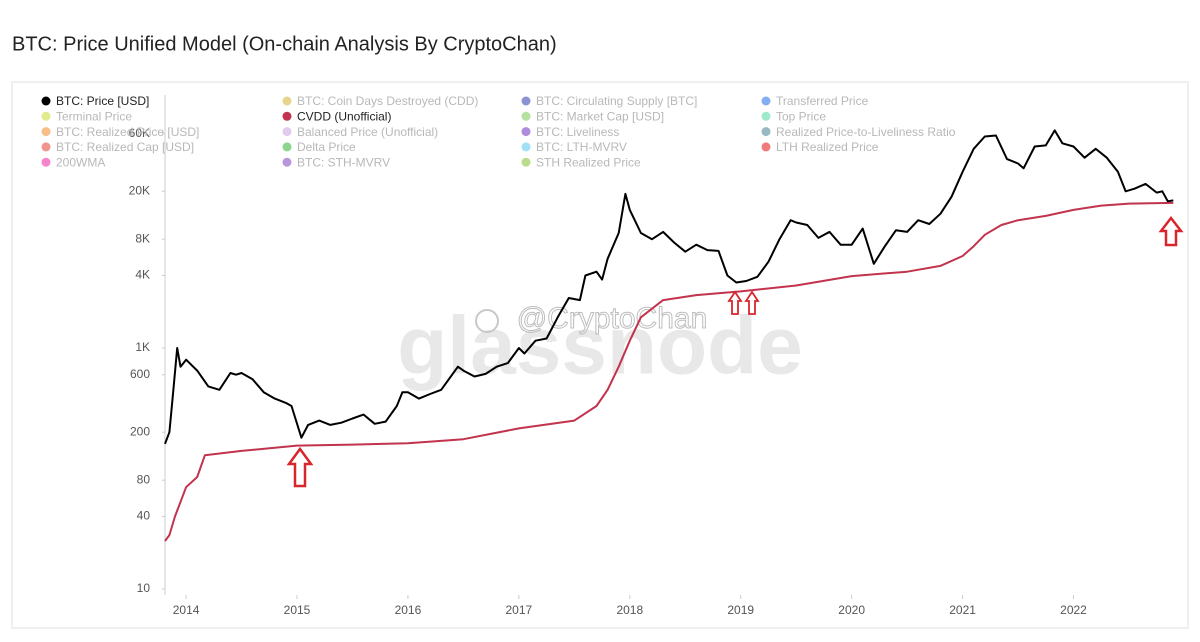 Image resolution: width=1200 pixels, height=642 pixels. Describe the element at coordinates (387, 101) in the screenshot. I see `legend-label: BTC: Coin Days Destroyed (CDD)` at that location.